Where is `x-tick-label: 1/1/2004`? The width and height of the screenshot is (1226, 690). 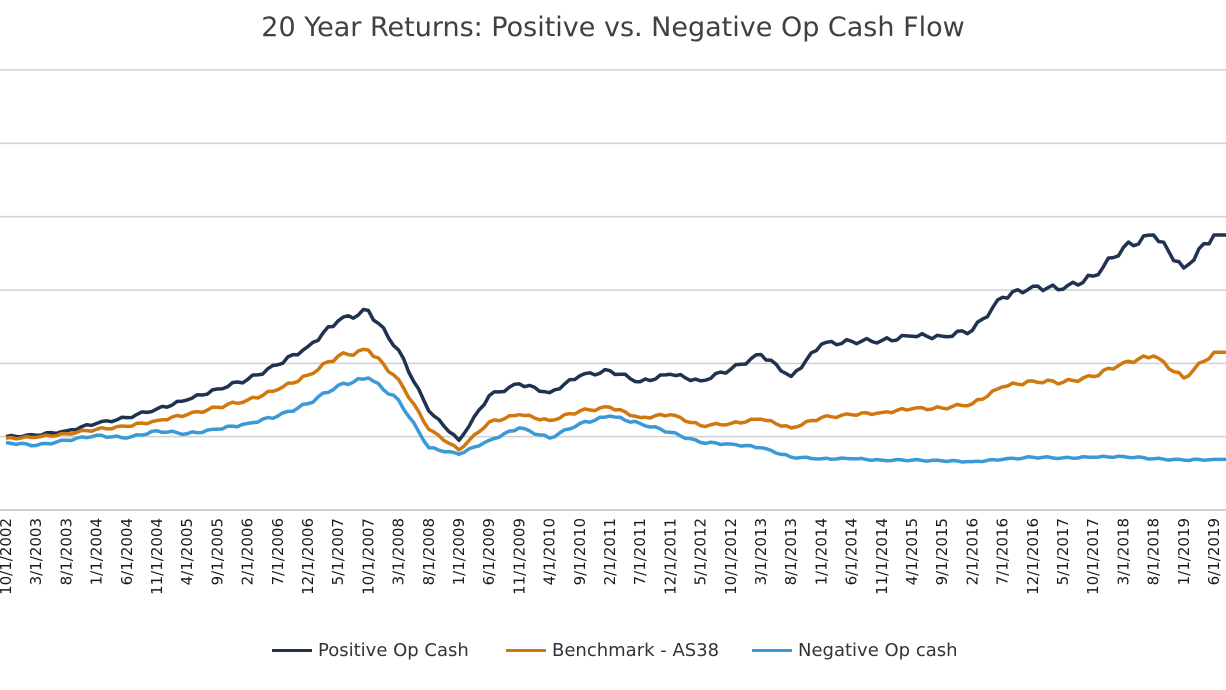
x-tick-label: 1/1/2004 is located at coordinates (97, 551).